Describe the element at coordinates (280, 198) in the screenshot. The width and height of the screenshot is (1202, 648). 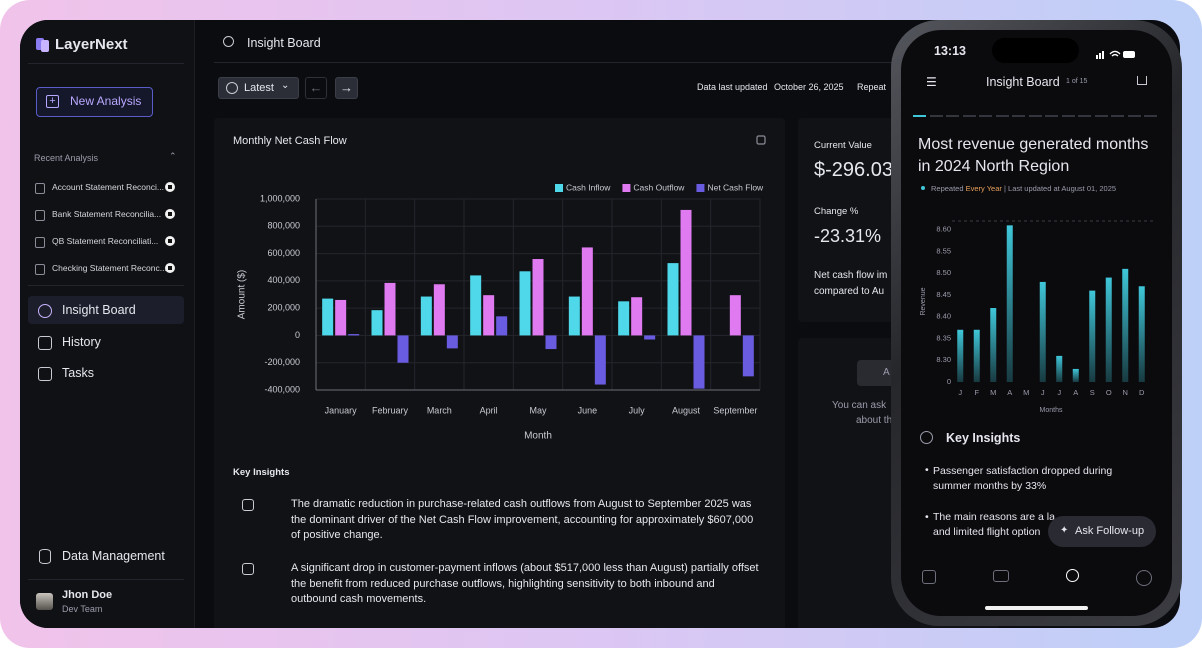
I see `y-tick-label: 1,000,000` at that location.